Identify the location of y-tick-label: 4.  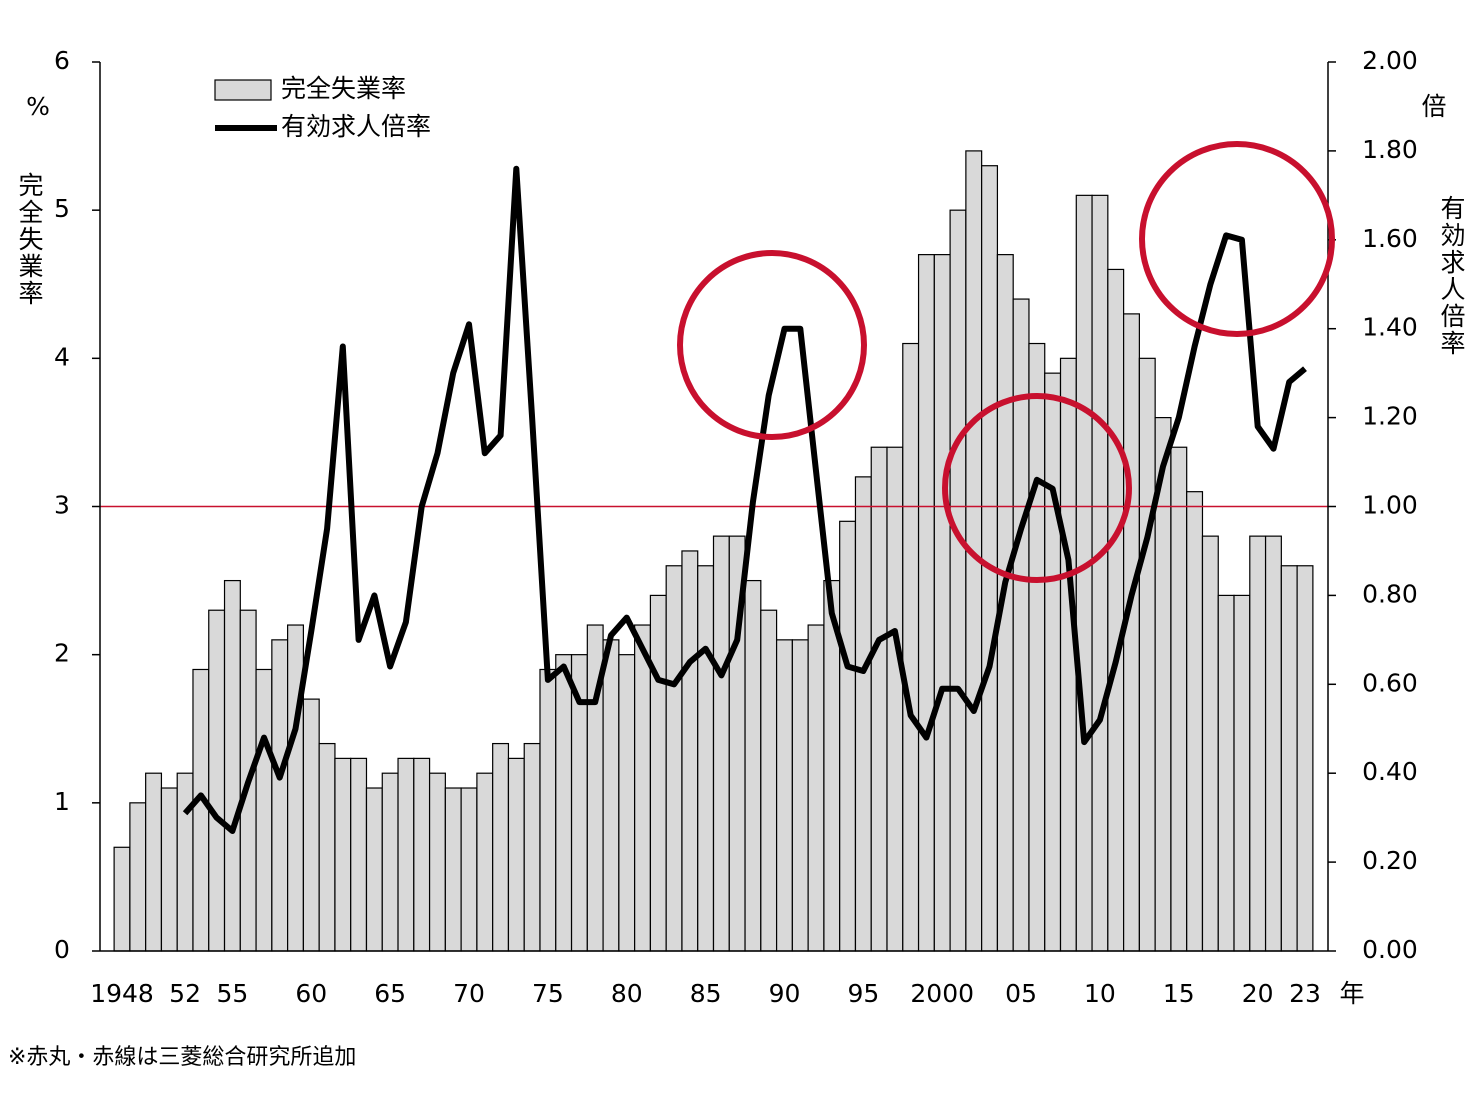
(62, 356).